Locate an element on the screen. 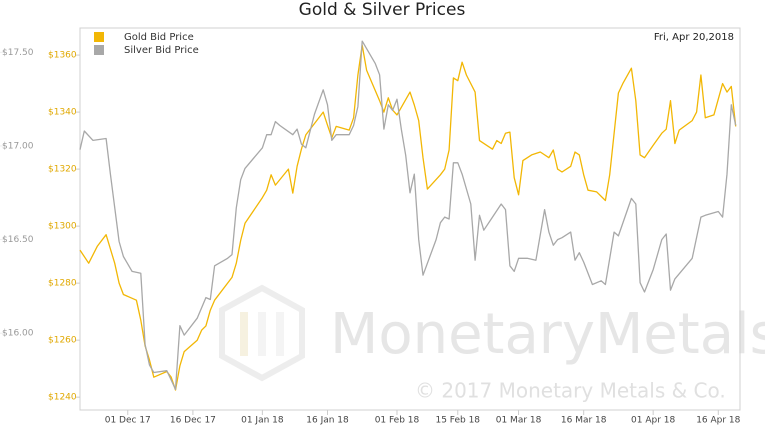 The image size is (765, 425). x-tick-label: 01 Mar 18 is located at coordinates (519, 420).